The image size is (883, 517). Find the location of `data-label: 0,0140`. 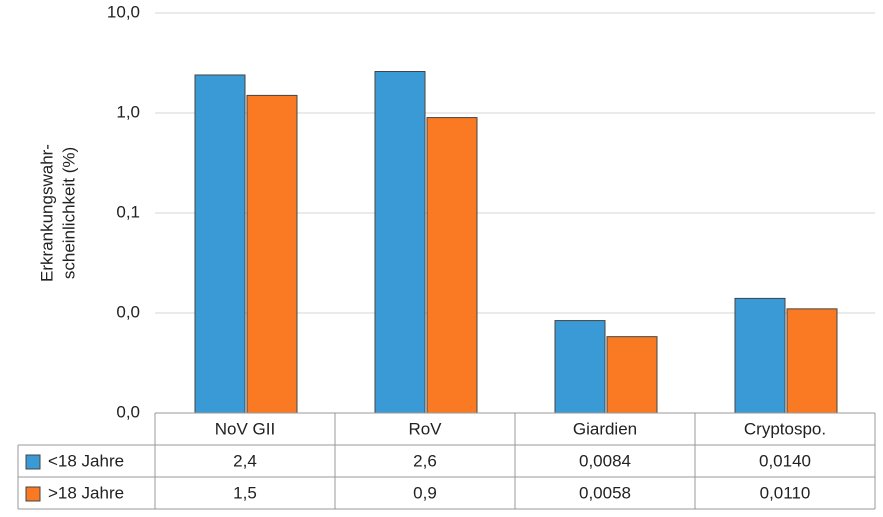

data-label: 0,0140 is located at coordinates (785, 460).